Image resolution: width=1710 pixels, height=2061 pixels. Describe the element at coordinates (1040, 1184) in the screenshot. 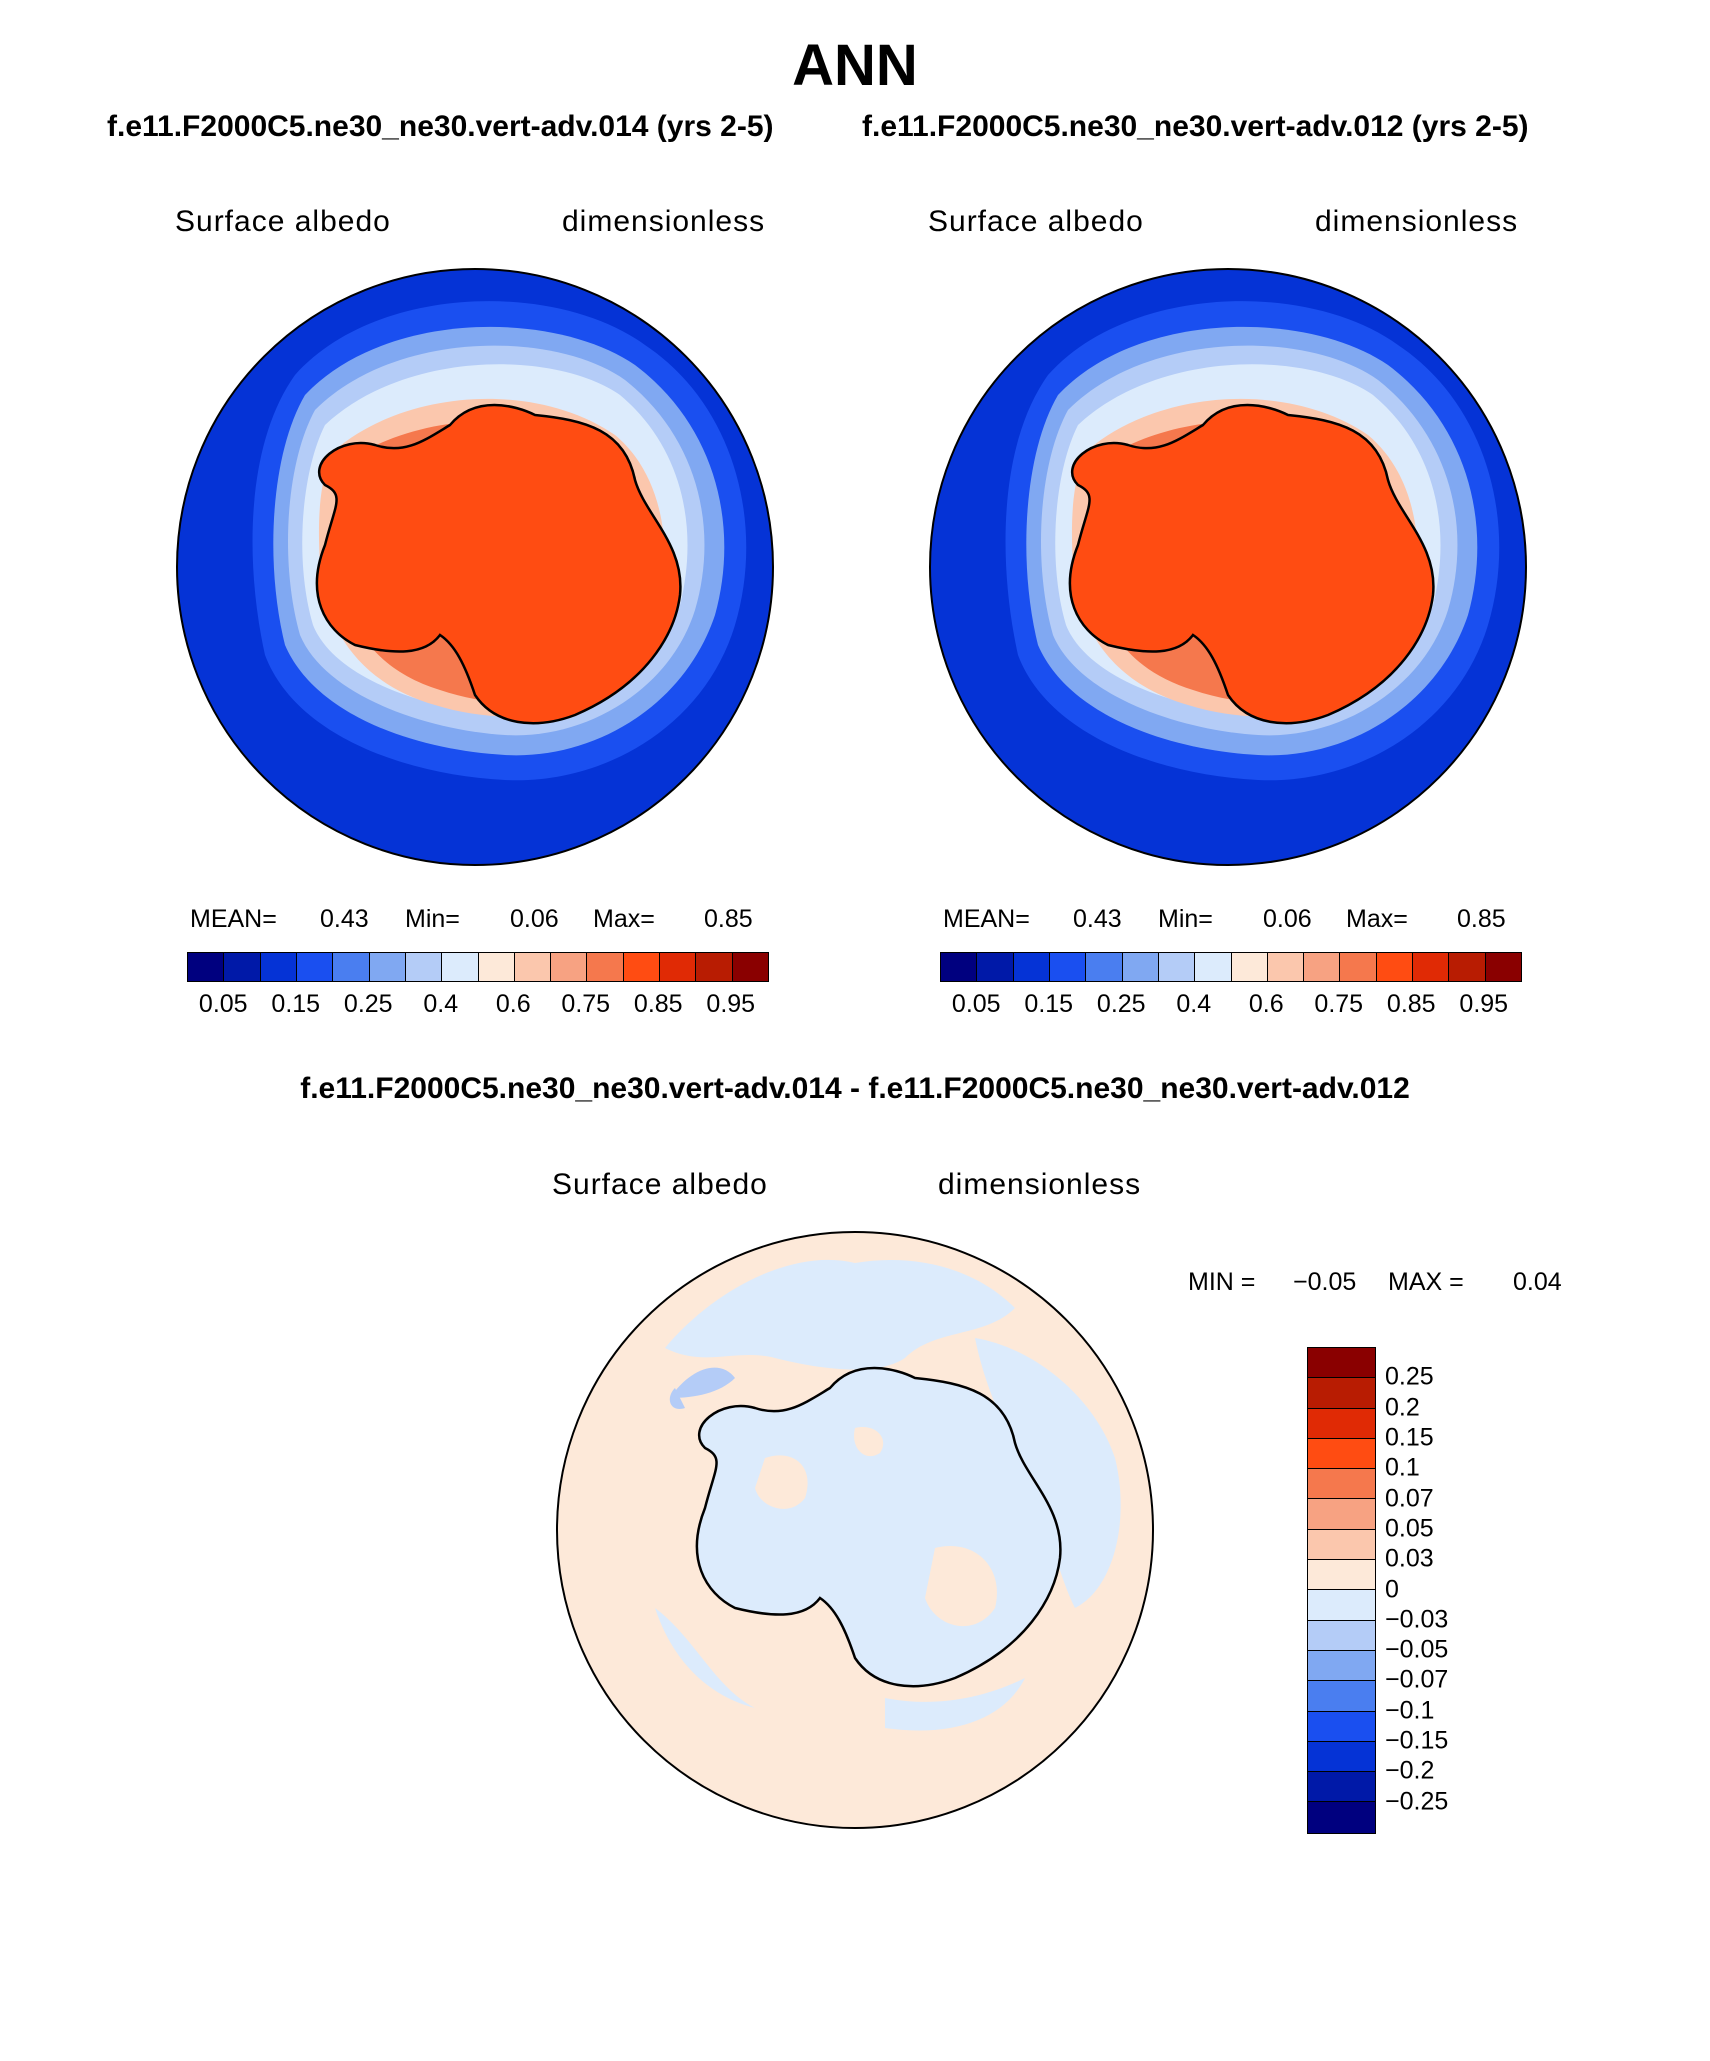

I see `diff-units-label: dimensionless` at that location.